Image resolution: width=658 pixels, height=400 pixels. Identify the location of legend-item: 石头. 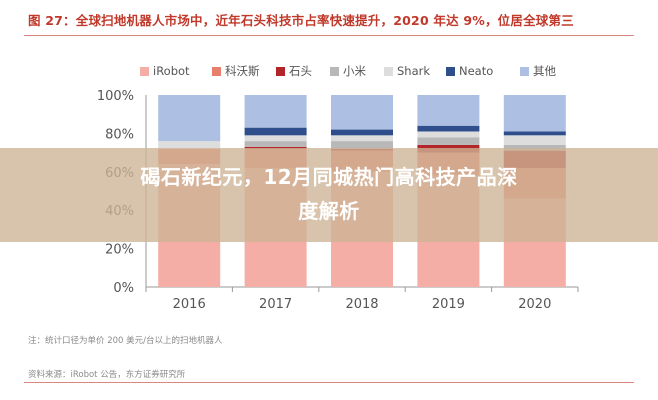
(294, 71).